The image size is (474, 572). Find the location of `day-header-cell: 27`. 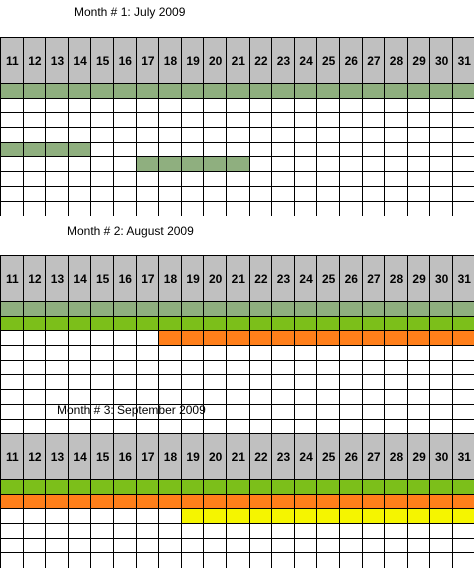

day-header-cell: 27 is located at coordinates (373, 456).